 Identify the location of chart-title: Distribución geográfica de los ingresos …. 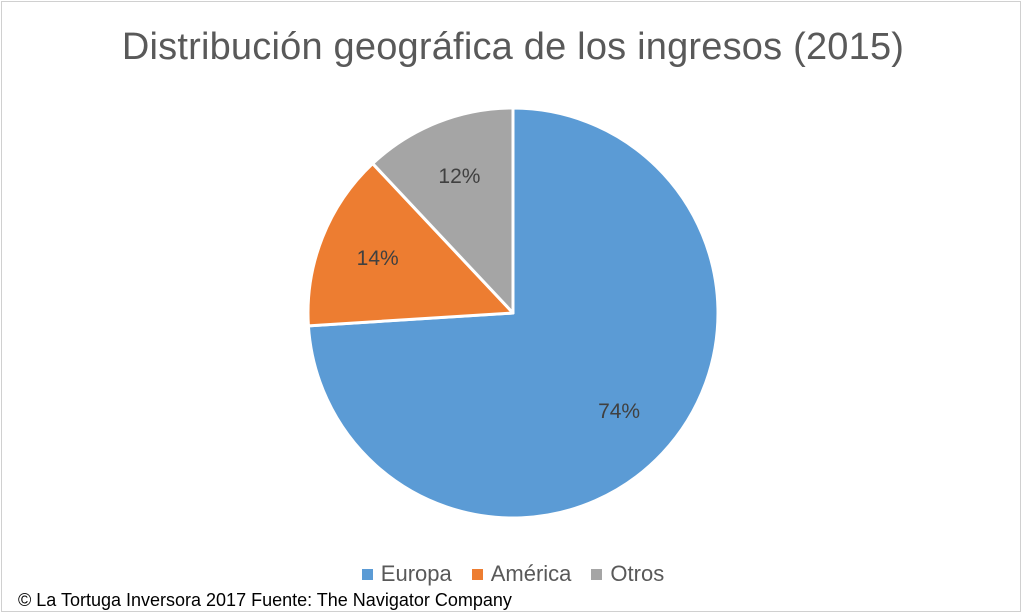
(513, 47).